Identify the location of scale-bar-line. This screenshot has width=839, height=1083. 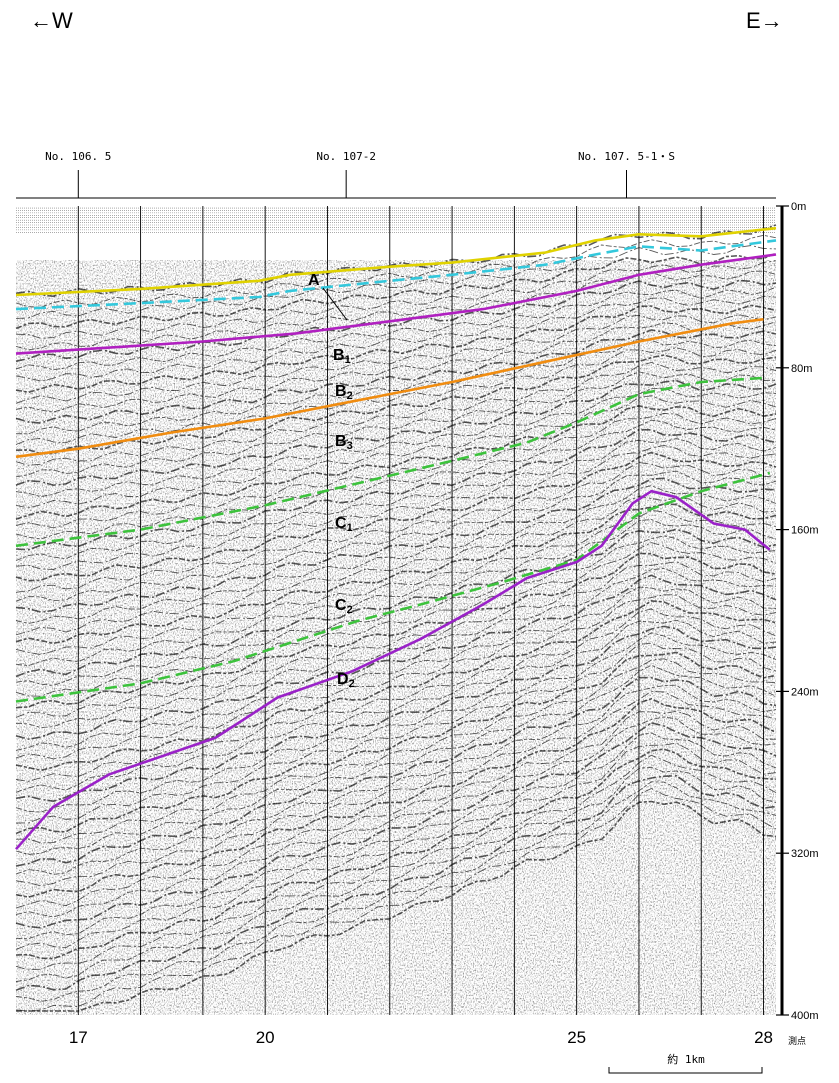
(685, 1070).